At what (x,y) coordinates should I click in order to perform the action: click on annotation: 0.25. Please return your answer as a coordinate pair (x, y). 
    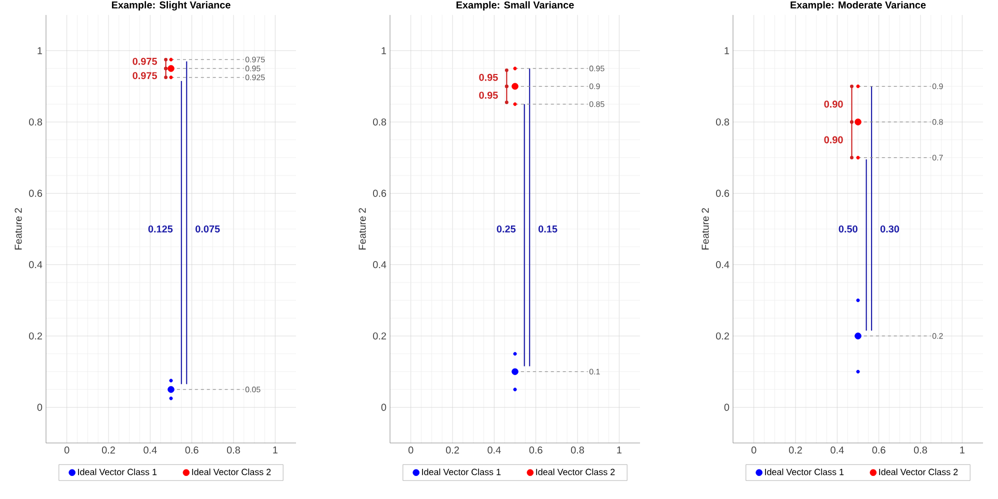
    Looking at the image, I should click on (506, 229).